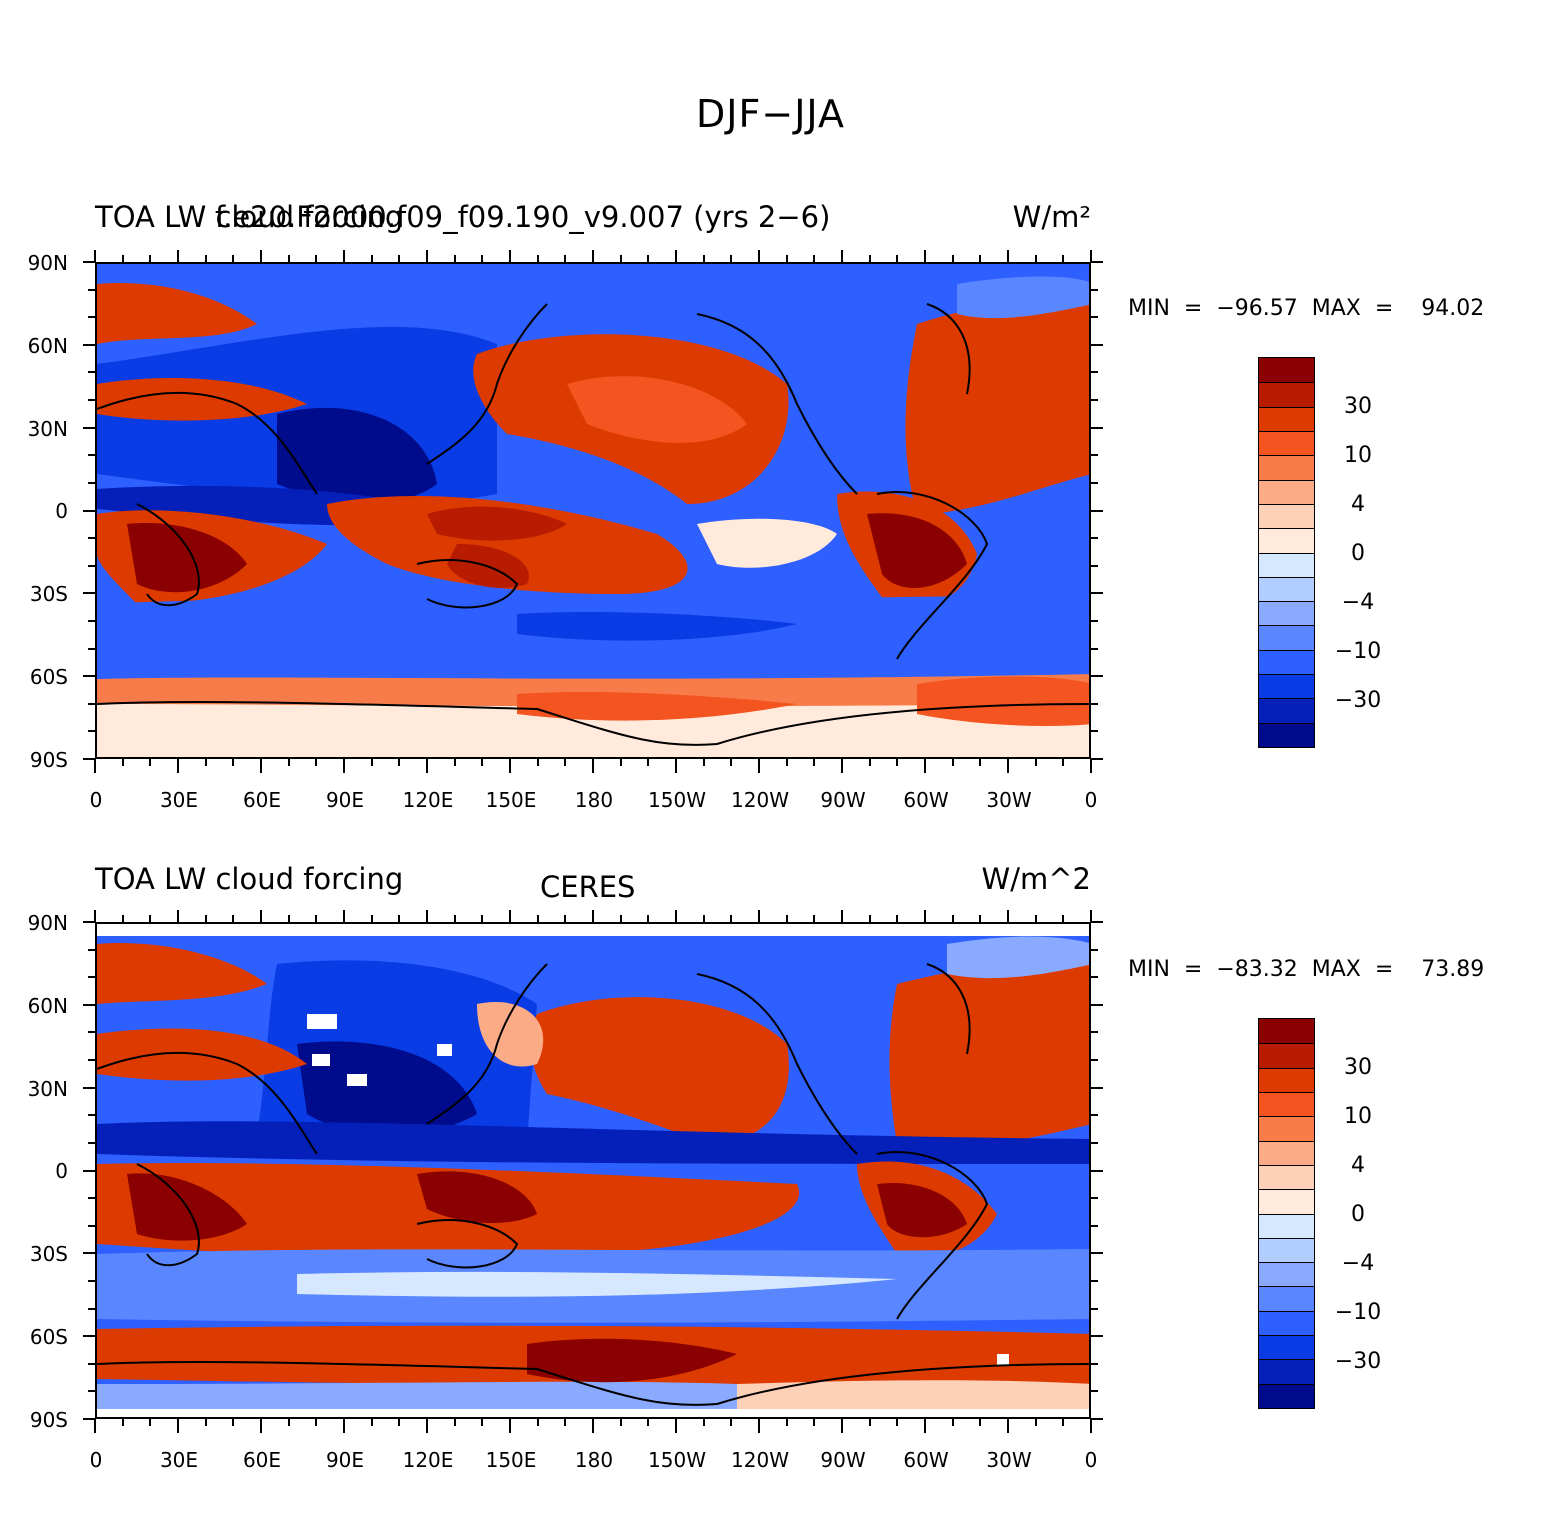  Describe the element at coordinates (594, 1460) in the screenshot. I see `panel-2-lon-label: 180` at that location.